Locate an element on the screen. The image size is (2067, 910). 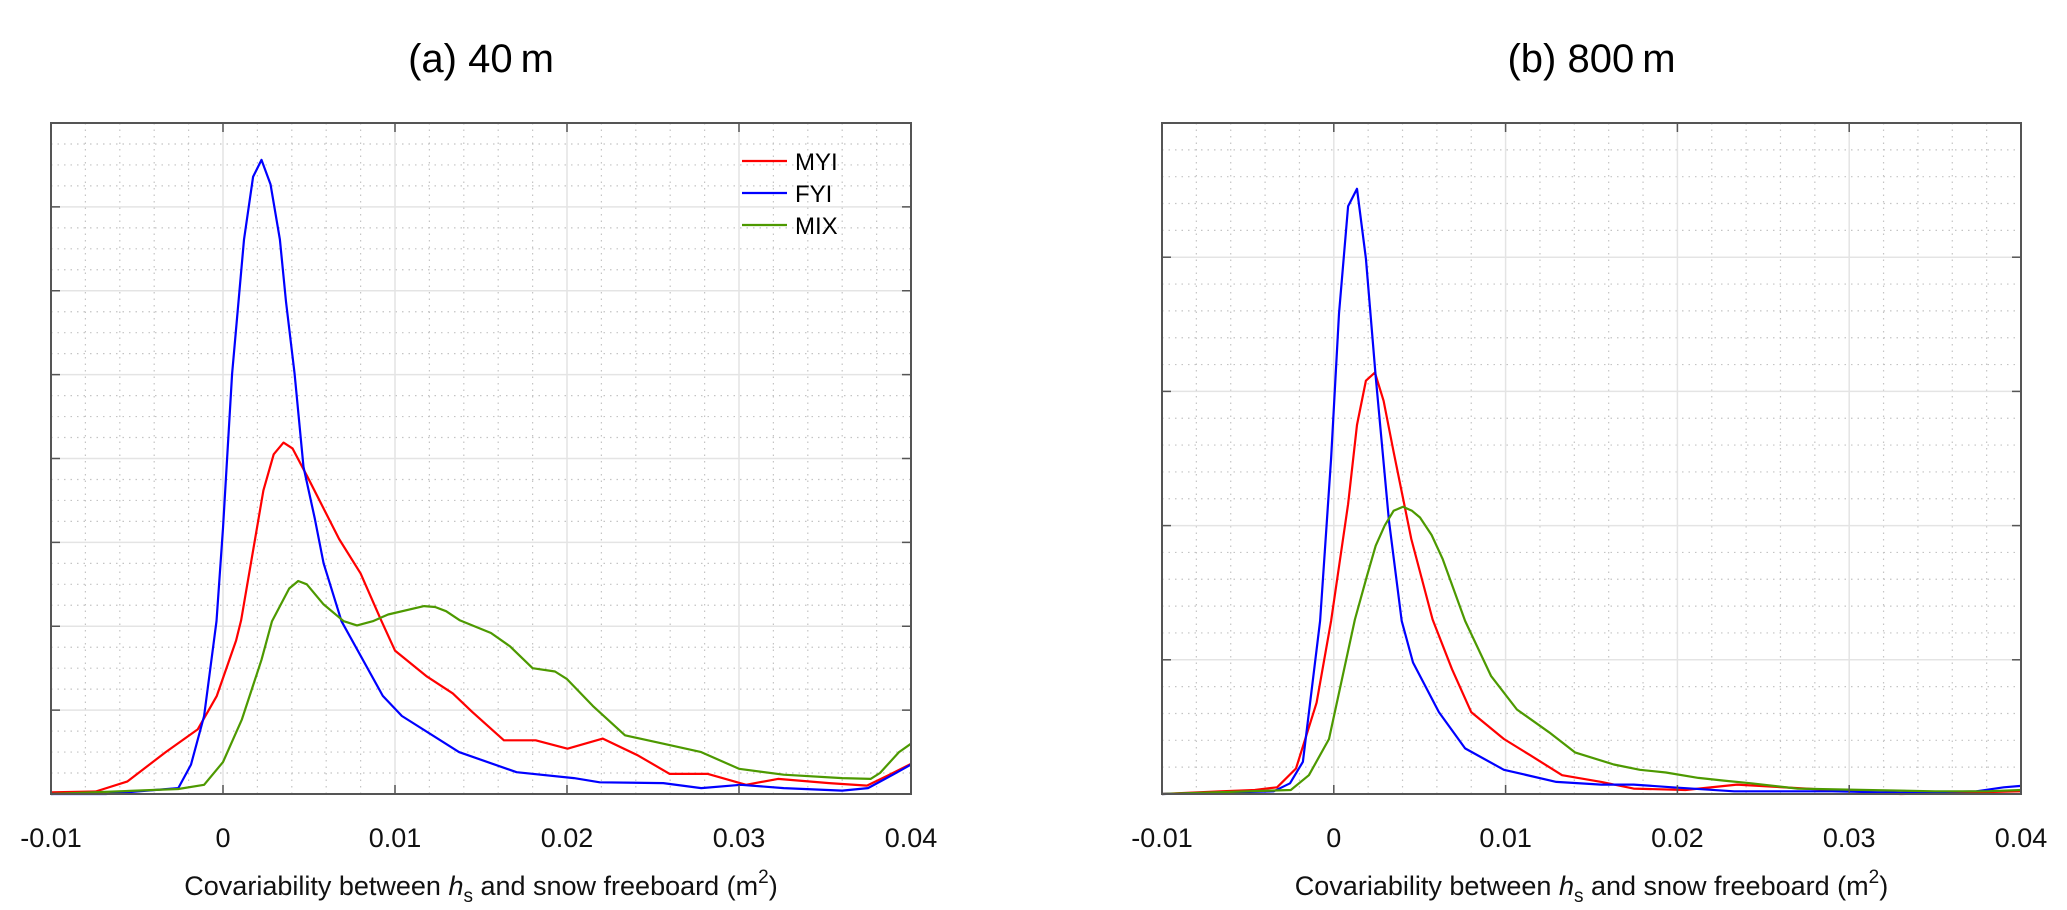
legend-label-fyi: FYI is located at coordinates (813, 194).